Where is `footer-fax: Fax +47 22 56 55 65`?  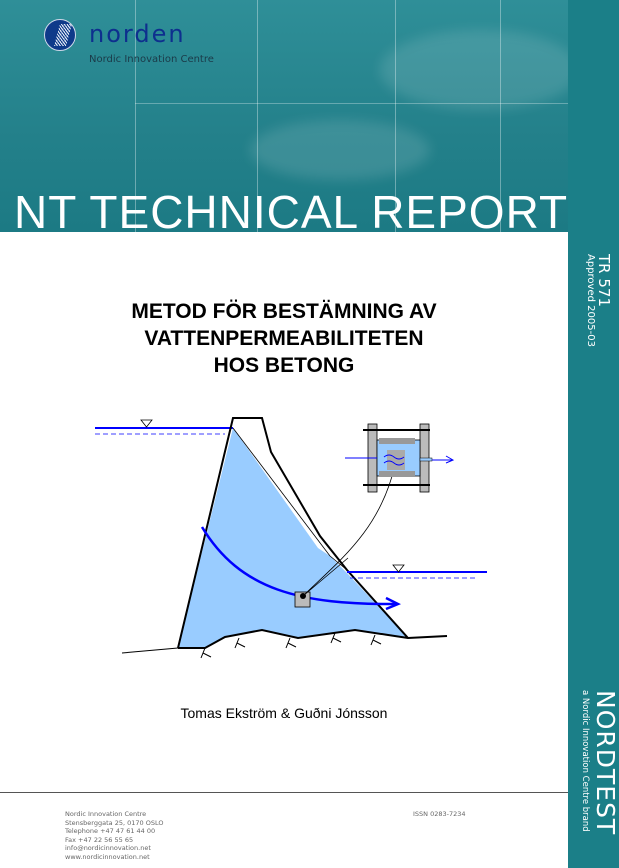 footer-fax: Fax +47 22 56 55 65 is located at coordinates (99, 839).